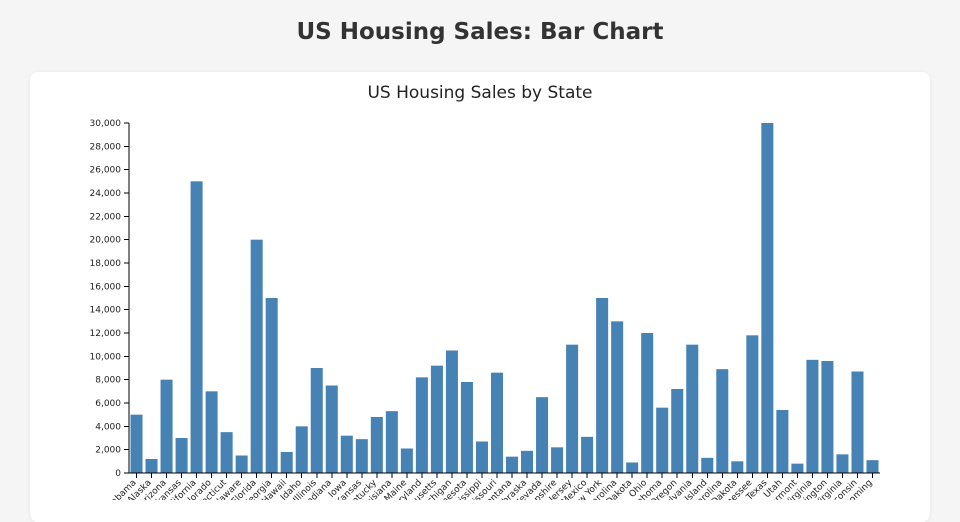 This screenshot has width=960, height=522. What do you see at coordinates (108, 404) in the screenshot?
I see `y-tick-label: 6,000` at bounding box center [108, 404].